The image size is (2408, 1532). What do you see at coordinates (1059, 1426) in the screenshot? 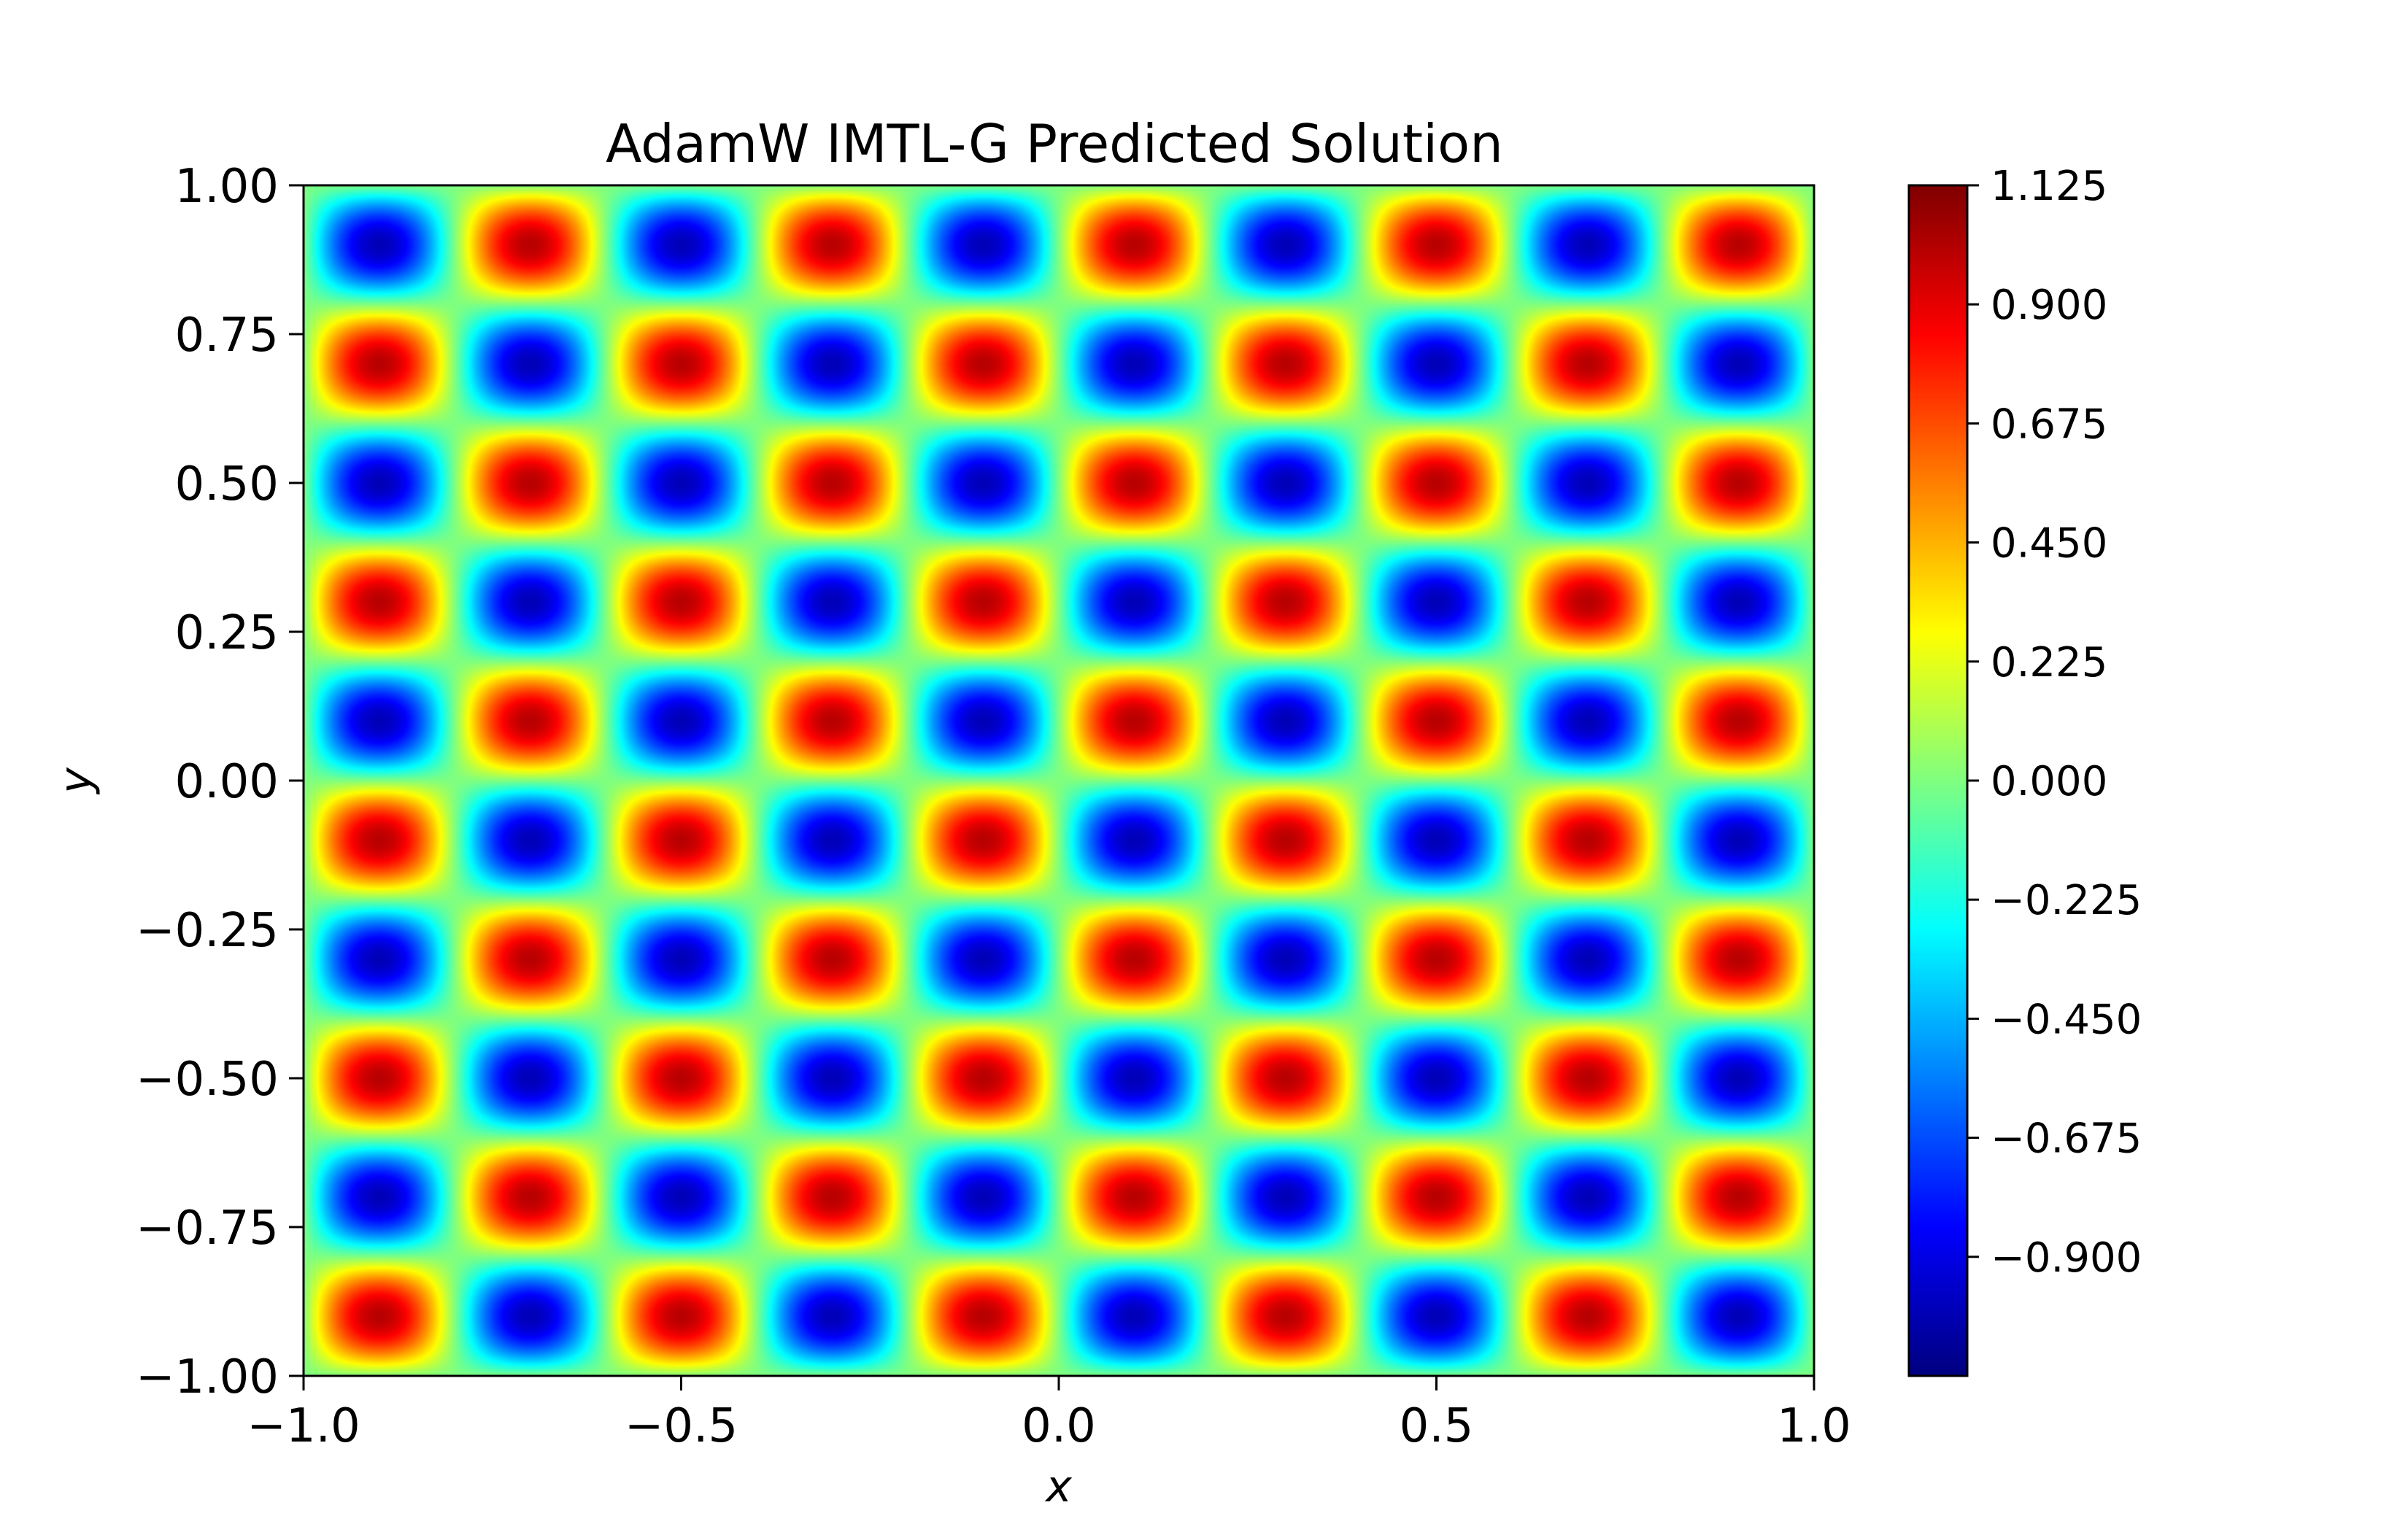
I see `x-tick-label: 0.0` at bounding box center [1059, 1426].